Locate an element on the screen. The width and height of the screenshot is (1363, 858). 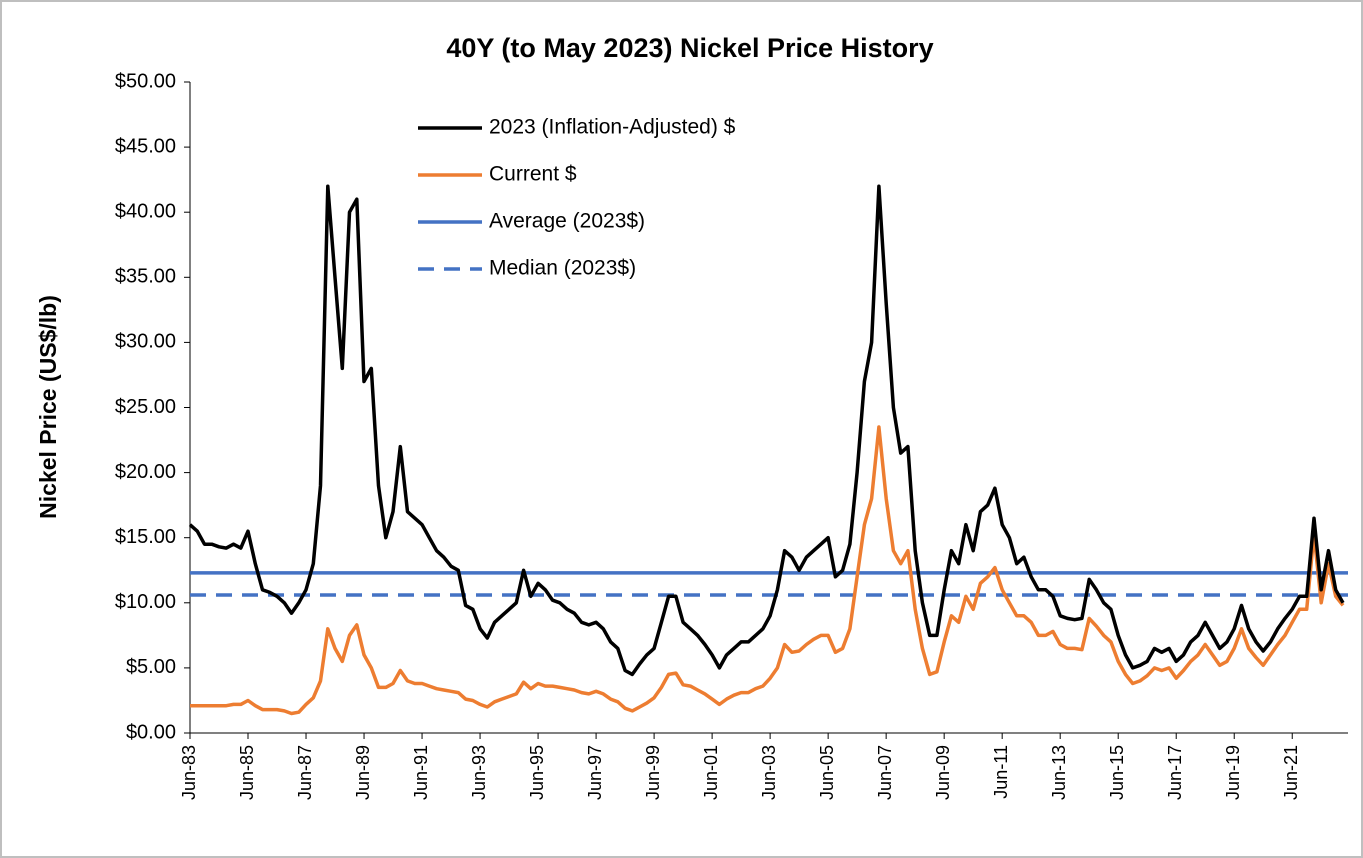
x-tick-label: Jun-89 is located at coordinates (363, 772).